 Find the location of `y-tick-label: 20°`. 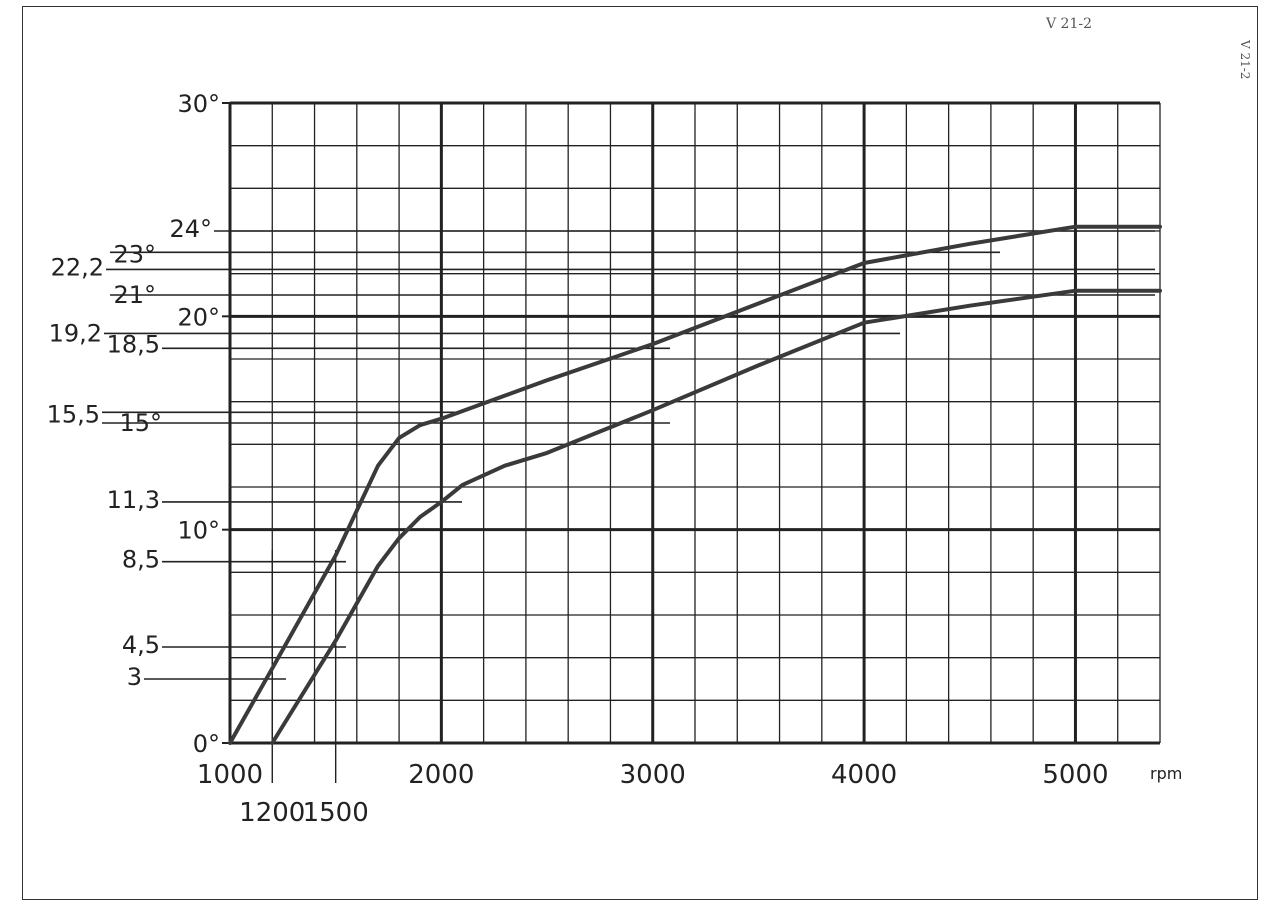

y-tick-label: 20° is located at coordinates (198, 317).